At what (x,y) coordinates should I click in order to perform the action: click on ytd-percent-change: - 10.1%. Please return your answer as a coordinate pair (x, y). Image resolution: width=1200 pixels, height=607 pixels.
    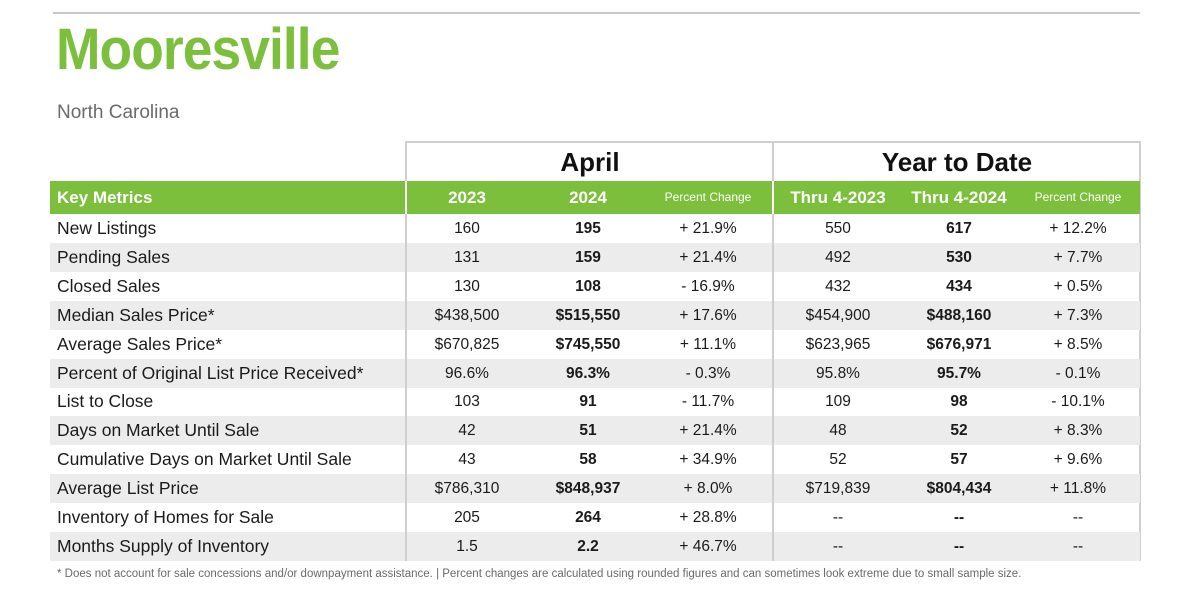
    Looking at the image, I should click on (1078, 402).